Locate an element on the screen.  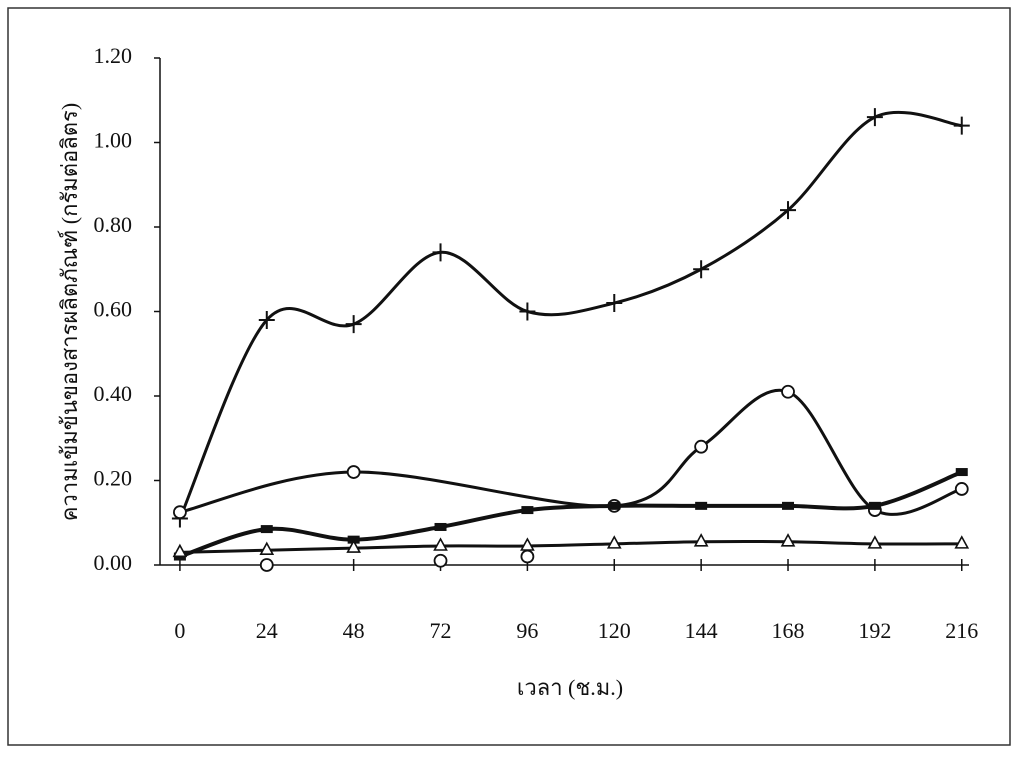
y-tick-label: 1.20 is located at coordinates (113, 55).